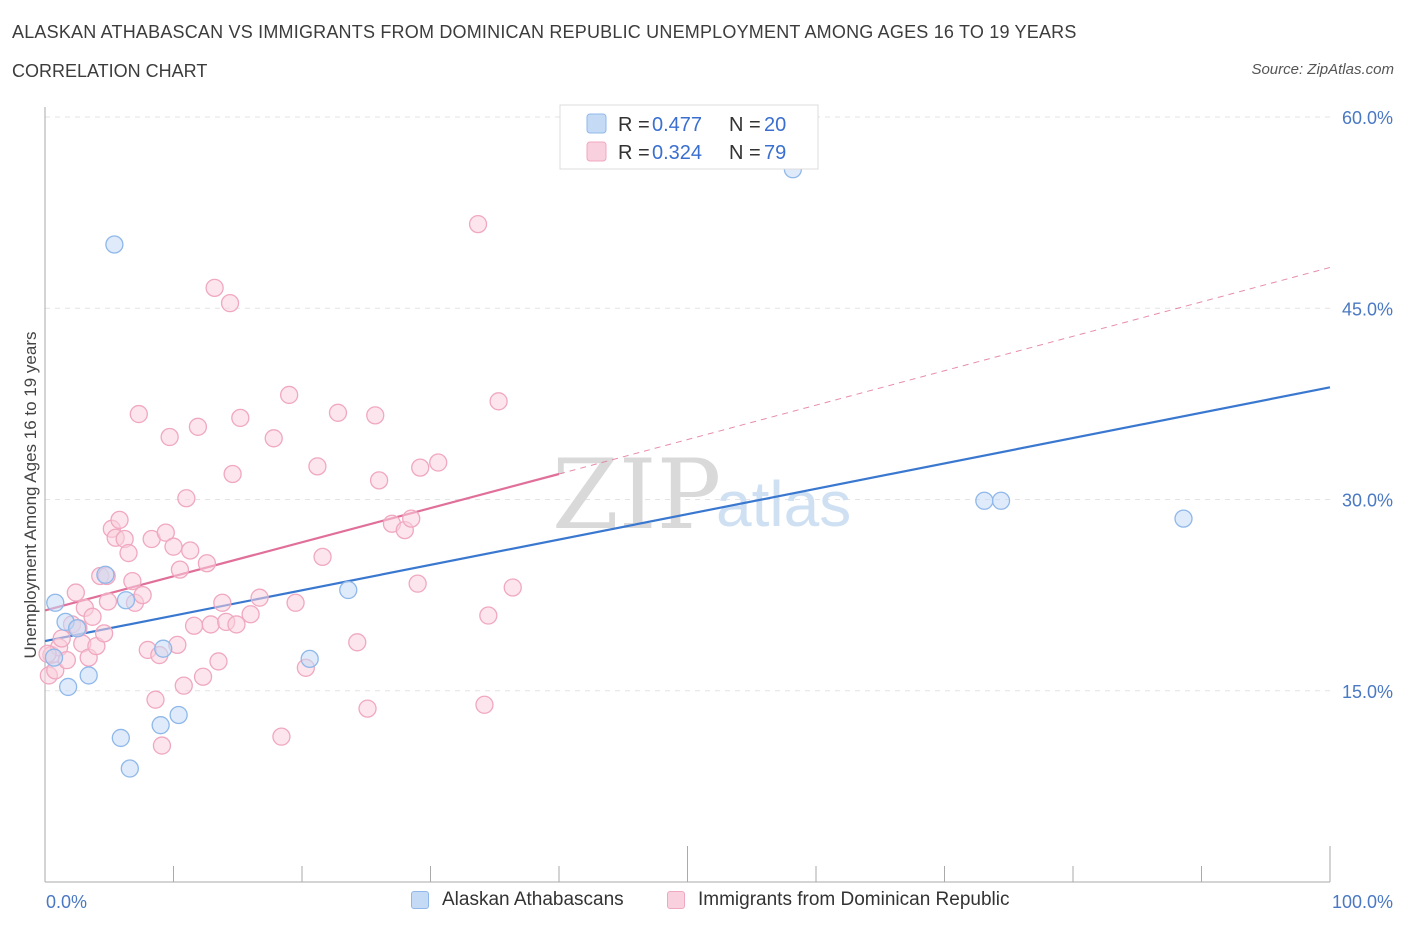  Describe the element at coordinates (596, 123) in the screenshot. I see `legend-swatch-athabascan` at that location.